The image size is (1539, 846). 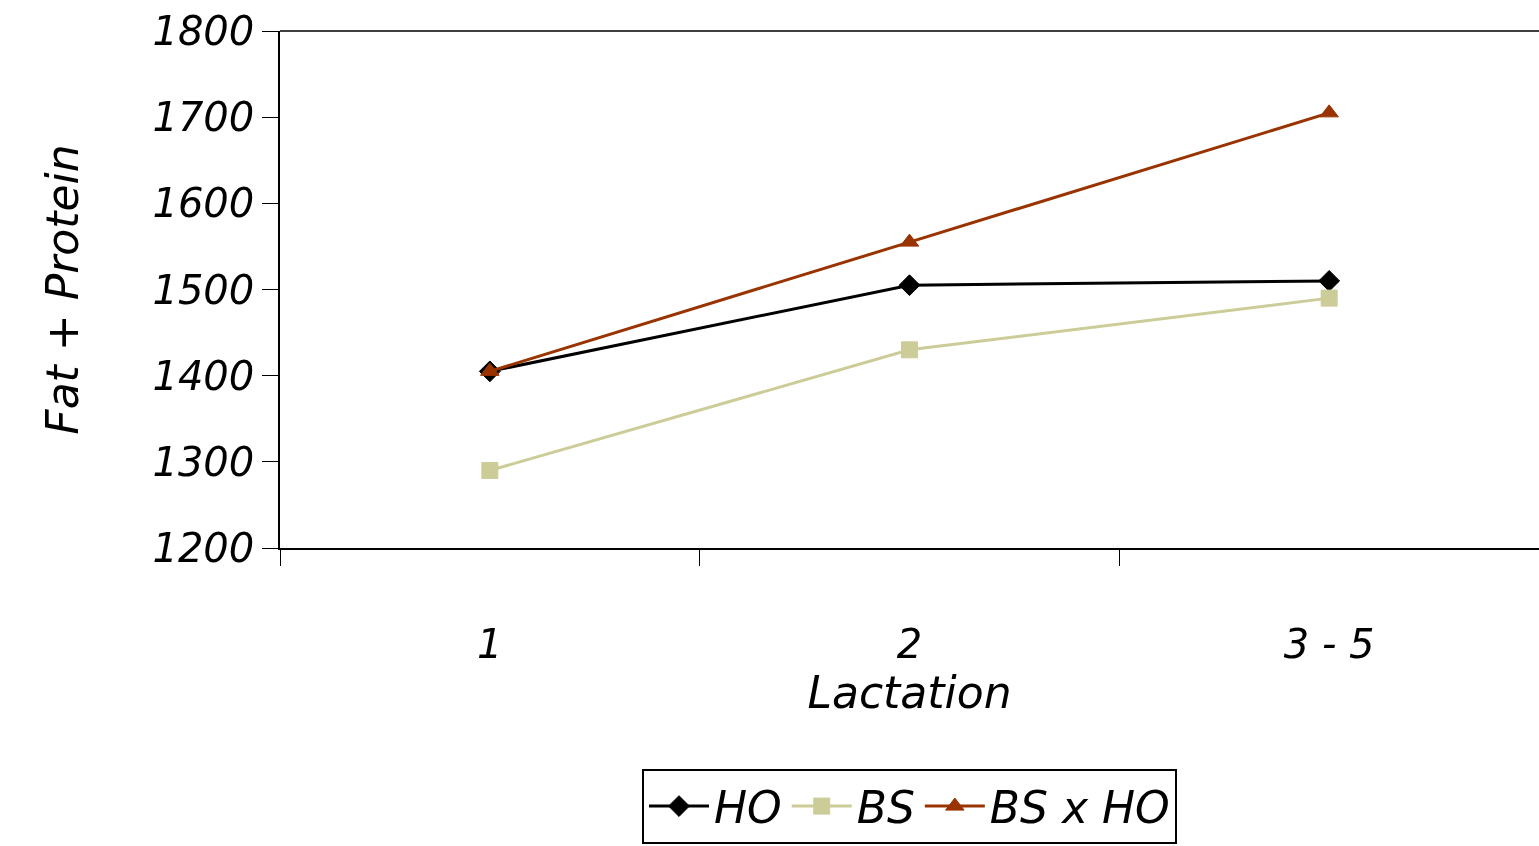 What do you see at coordinates (203, 461) in the screenshot?
I see `y-tick-label: 1300` at bounding box center [203, 461].